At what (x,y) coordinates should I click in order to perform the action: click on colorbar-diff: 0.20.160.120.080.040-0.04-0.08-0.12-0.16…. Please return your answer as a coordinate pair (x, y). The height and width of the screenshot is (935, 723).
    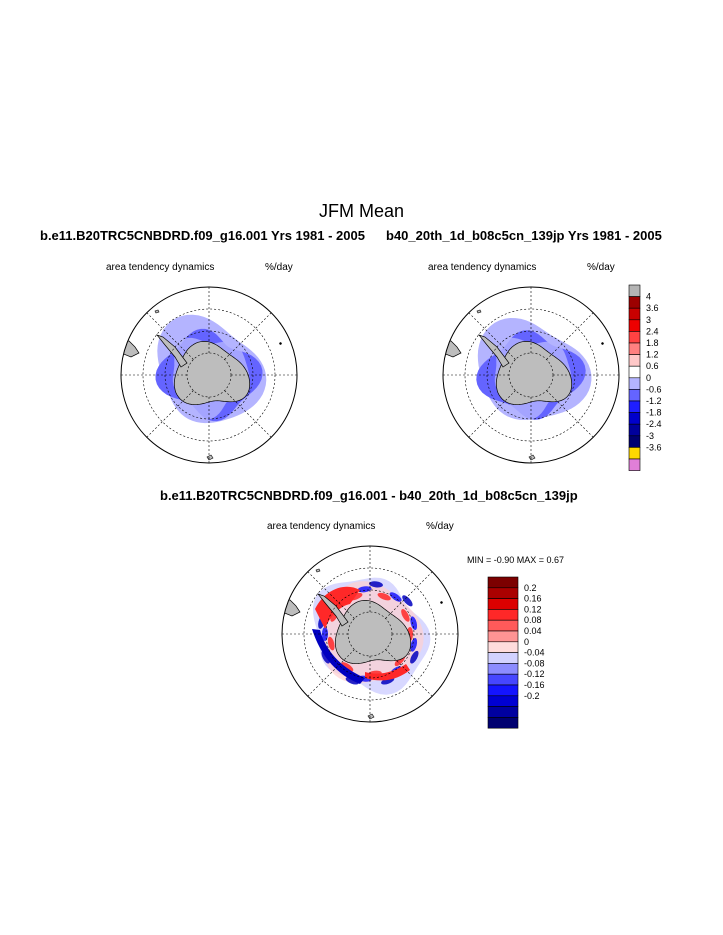
    Looking at the image, I should click on (516, 652).